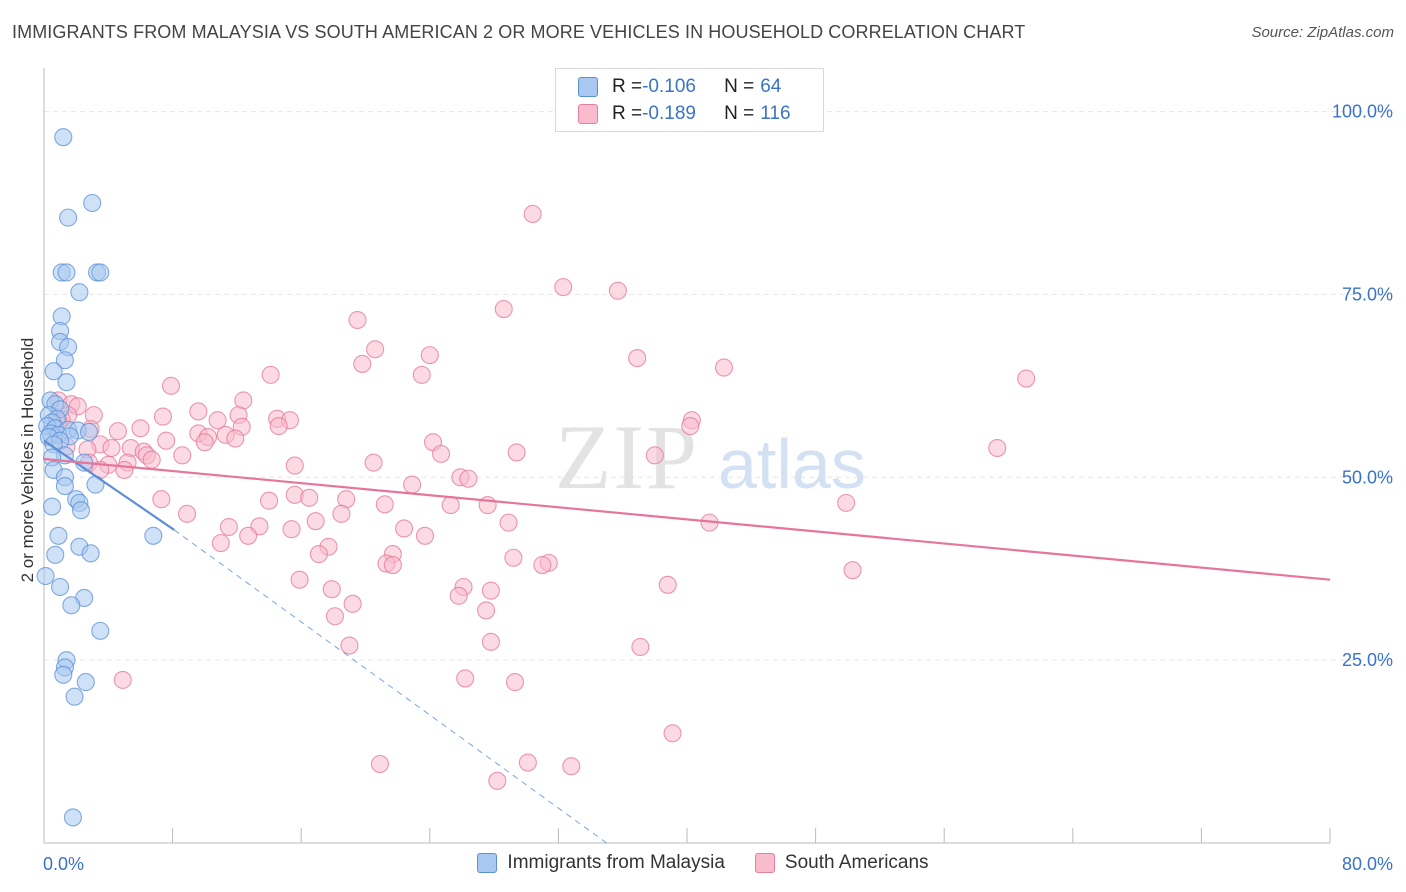 This screenshot has width=1406, height=892. Describe the element at coordinates (487, 863) in the screenshot. I see `legend-swatch-malaysia` at that location.